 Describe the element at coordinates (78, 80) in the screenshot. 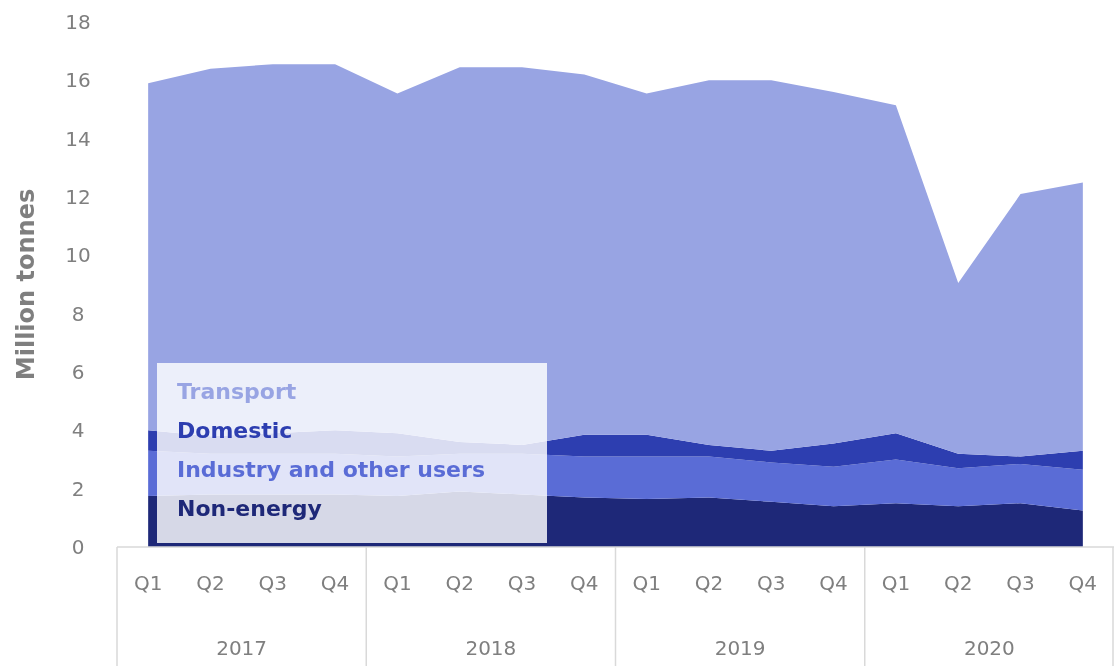

I see `y-tick-label: 16` at that location.